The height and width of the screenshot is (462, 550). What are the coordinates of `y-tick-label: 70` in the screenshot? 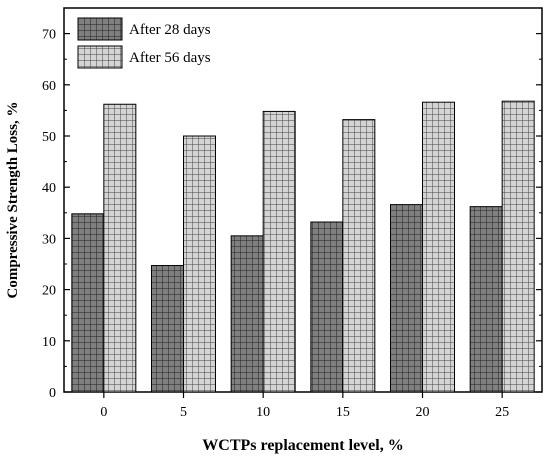 It's located at (49, 35).